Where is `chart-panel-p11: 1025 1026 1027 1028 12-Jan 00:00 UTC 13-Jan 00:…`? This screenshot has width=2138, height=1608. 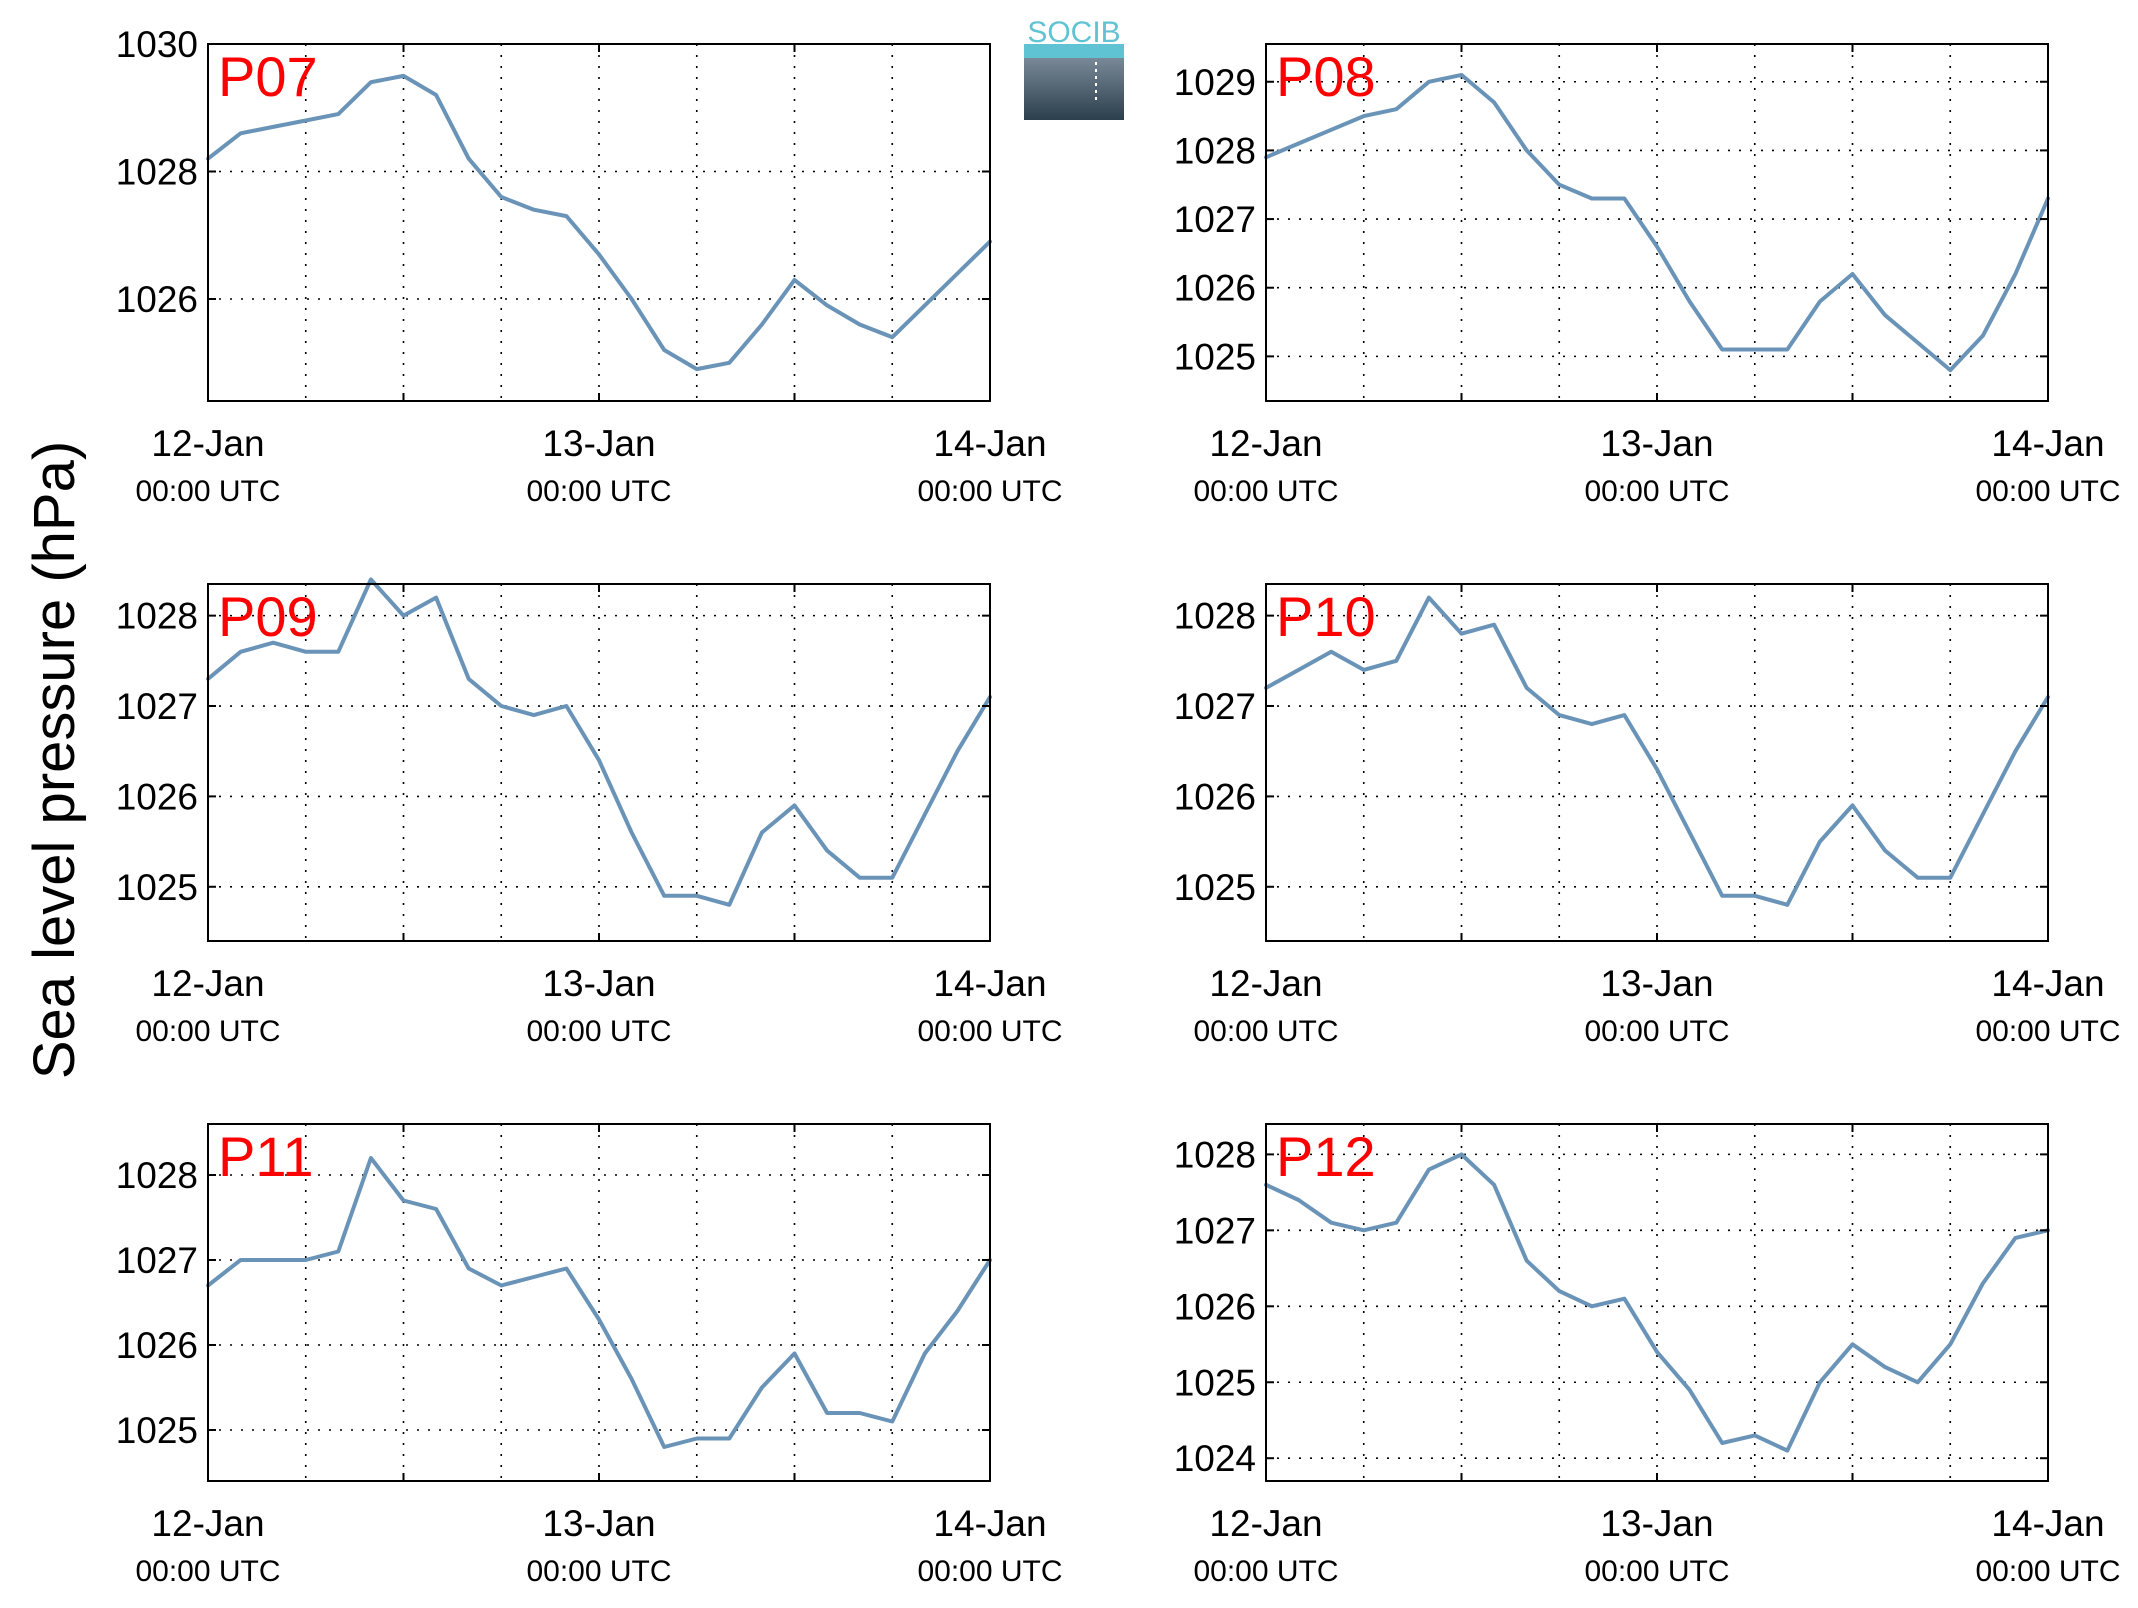 chart-panel-p11: 1025 1026 1027 1028 12-Jan 00:00 UTC 13-Jan 00:… is located at coordinates (589, 1355).